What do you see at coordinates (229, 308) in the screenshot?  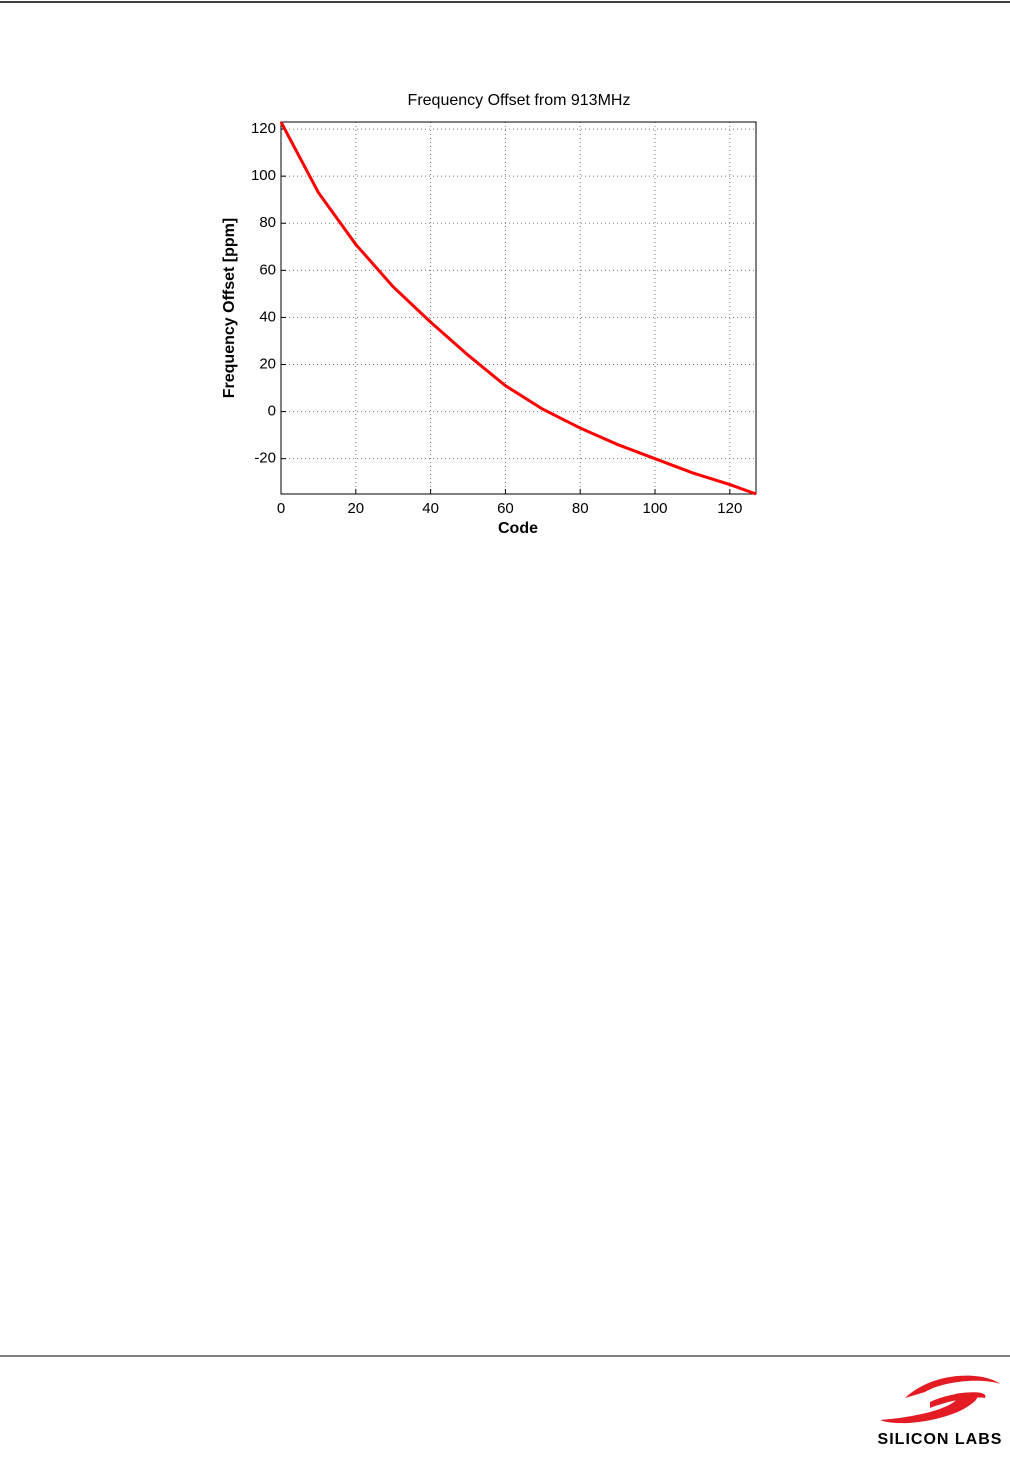 I see `y-axis-label: Frequency Offset [ppm]` at bounding box center [229, 308].